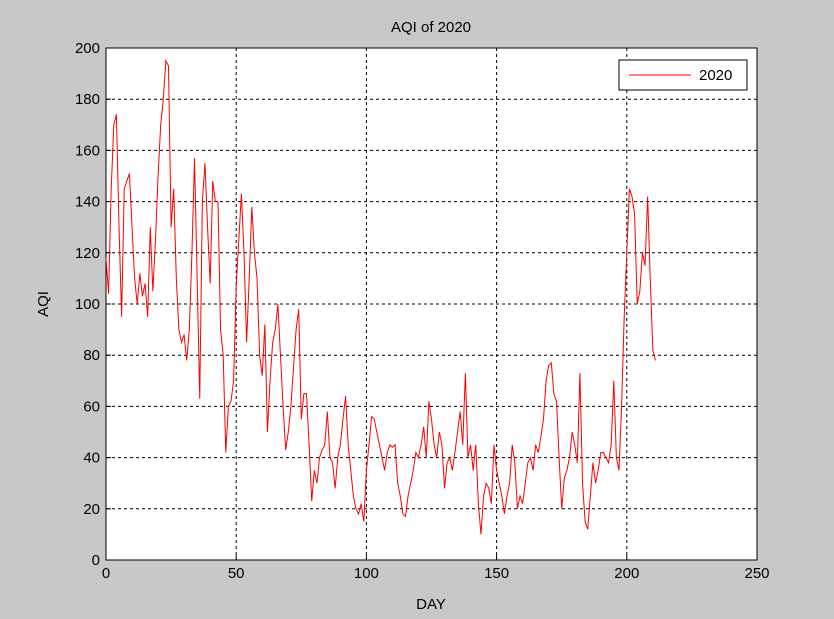 The image size is (834, 619). What do you see at coordinates (496, 573) in the screenshot?
I see `x-tick-label: 150` at bounding box center [496, 573].